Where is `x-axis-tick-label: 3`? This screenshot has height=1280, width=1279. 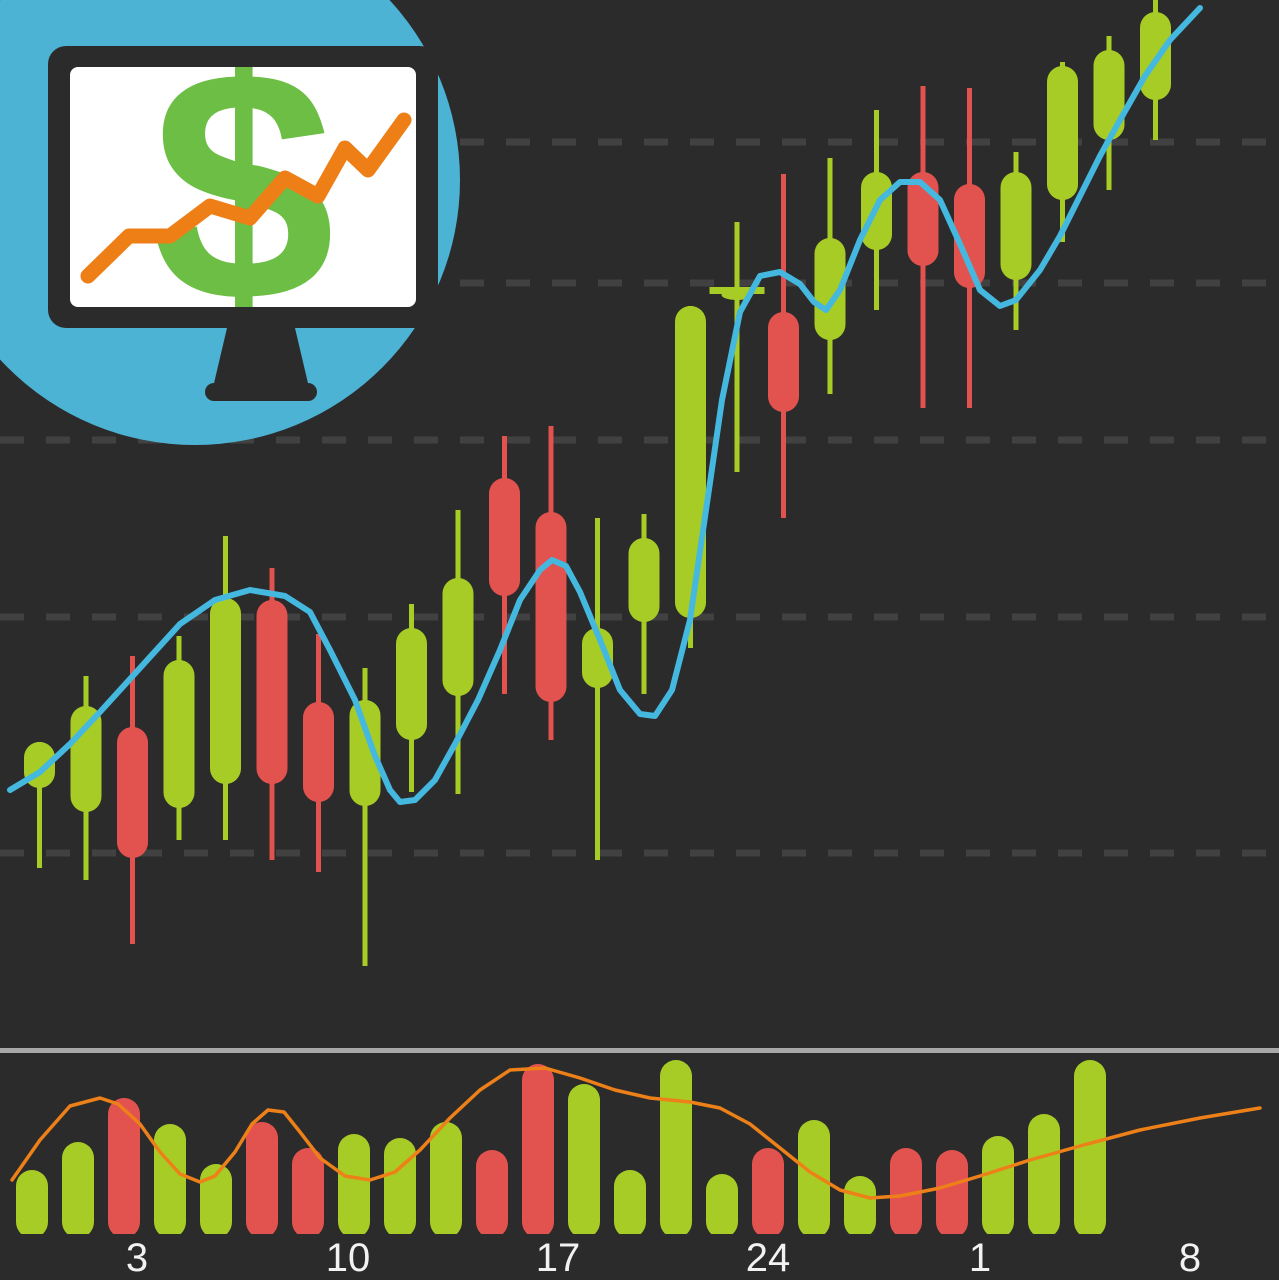
x-axis-tick-label: 3 is located at coordinates (137, 1258).